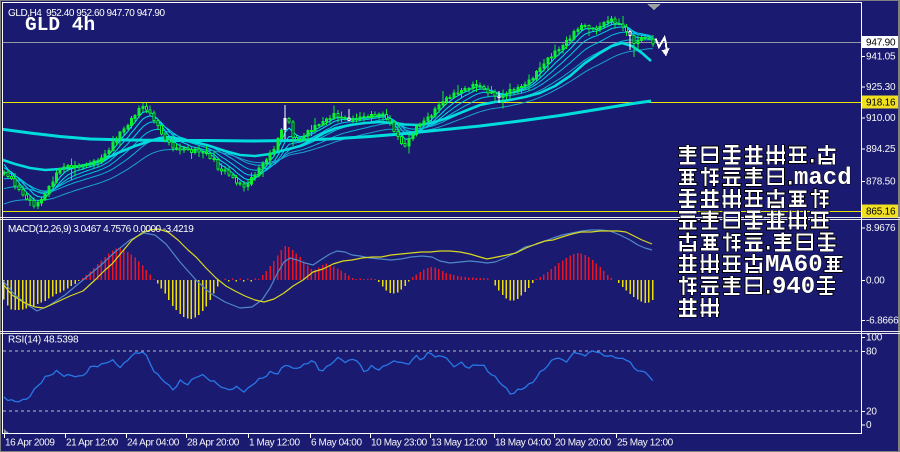 The height and width of the screenshot is (452, 900). What do you see at coordinates (43, 339) in the screenshot?
I see `svg-text: RSI(14) 48.5398` at bounding box center [43, 339].